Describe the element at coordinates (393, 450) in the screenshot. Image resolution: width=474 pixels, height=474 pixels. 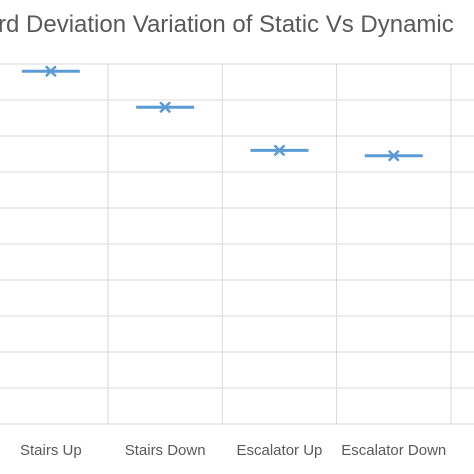
I see `x-tick-label: Escalator Down` at that location.